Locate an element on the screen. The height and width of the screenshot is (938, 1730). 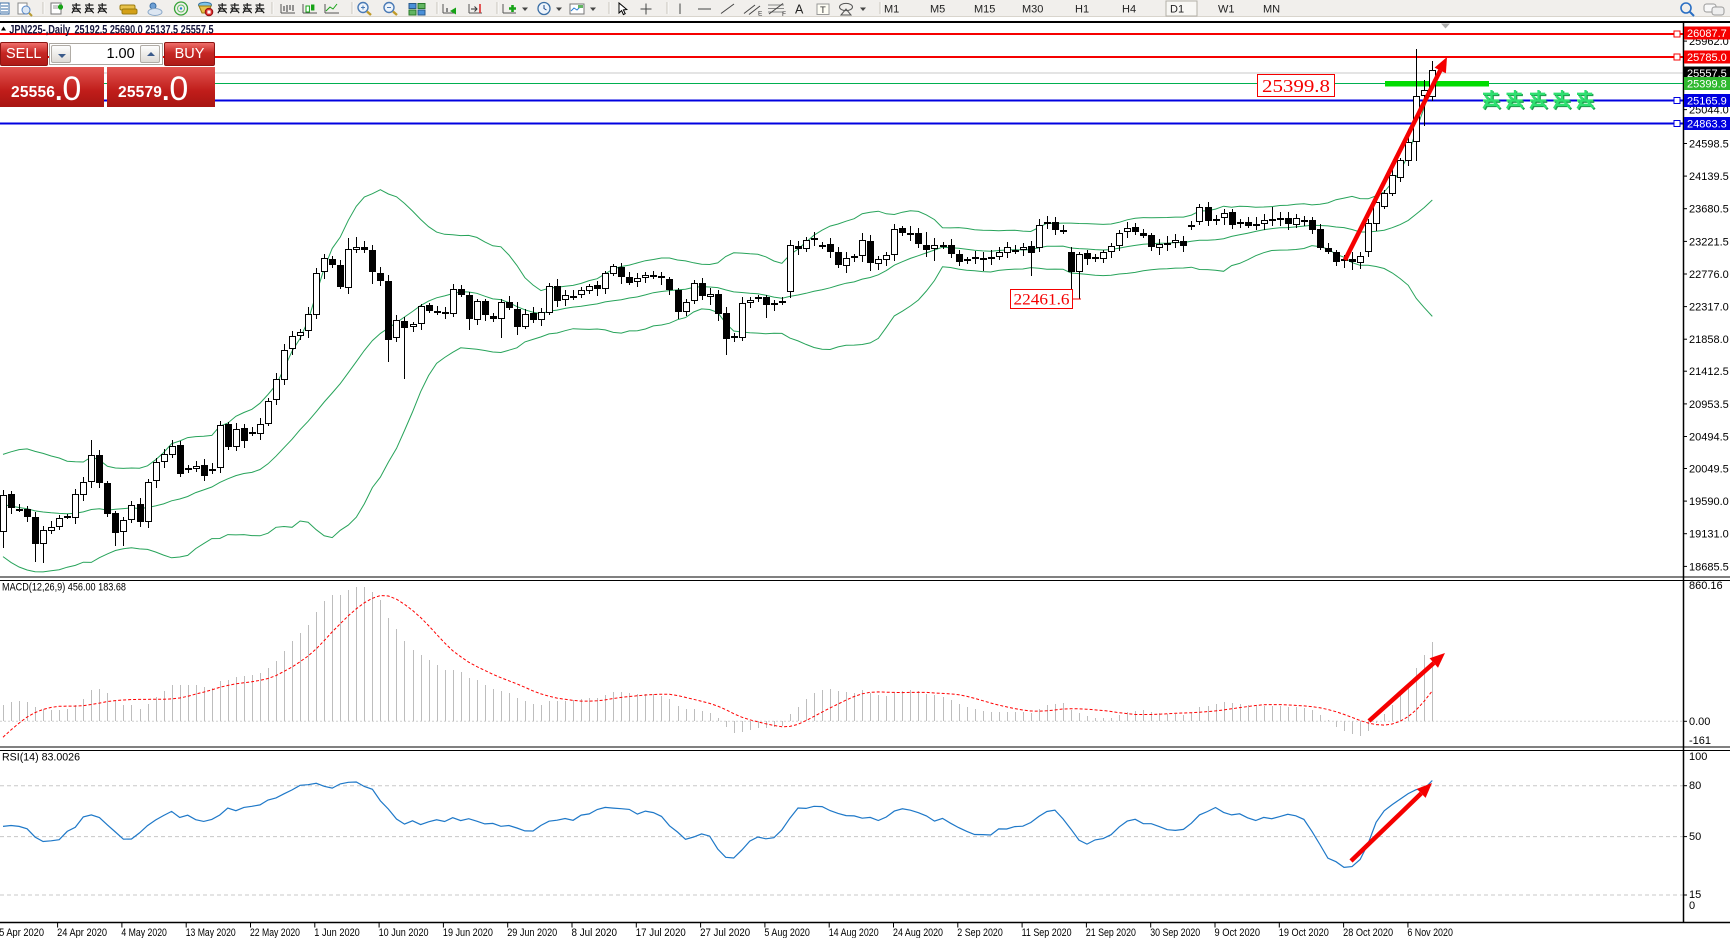
svg-text: 15 is located at coordinates (1695, 895).